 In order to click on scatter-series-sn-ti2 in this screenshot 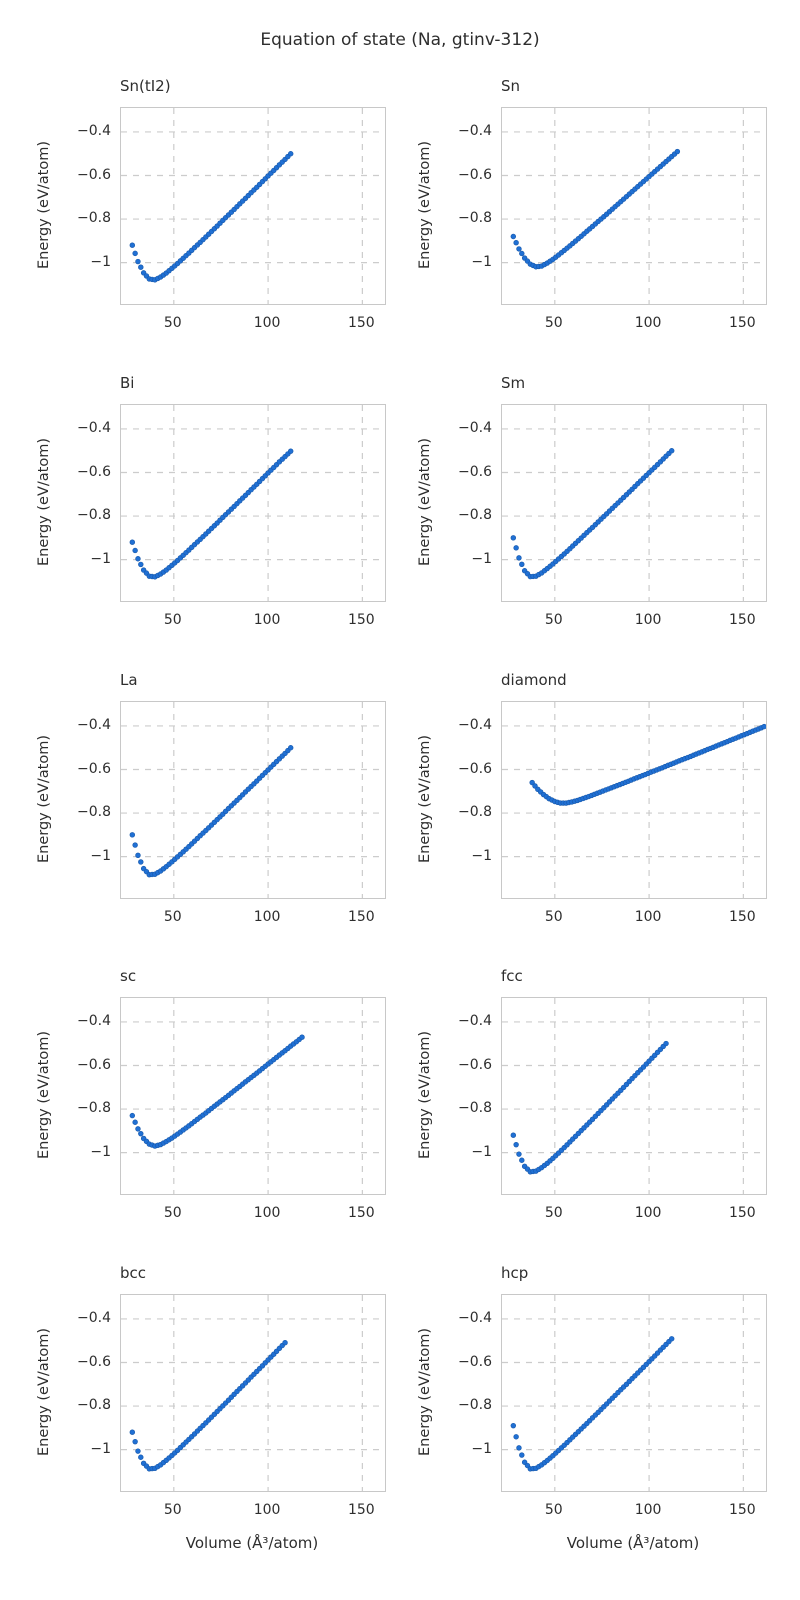, I will do `click(211, 217)`.